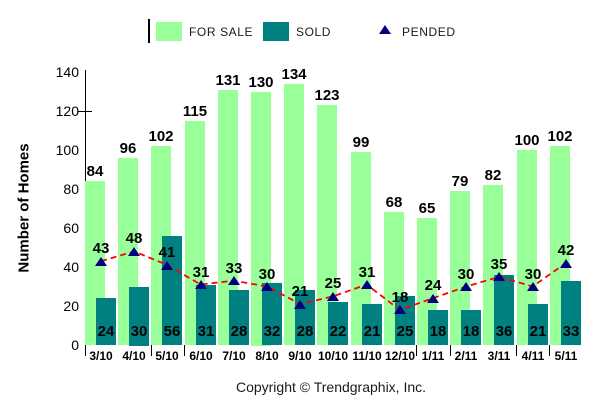 The image size is (600, 400). What do you see at coordinates (134, 238) in the screenshot?
I see `pended-value-label: 48` at bounding box center [134, 238].